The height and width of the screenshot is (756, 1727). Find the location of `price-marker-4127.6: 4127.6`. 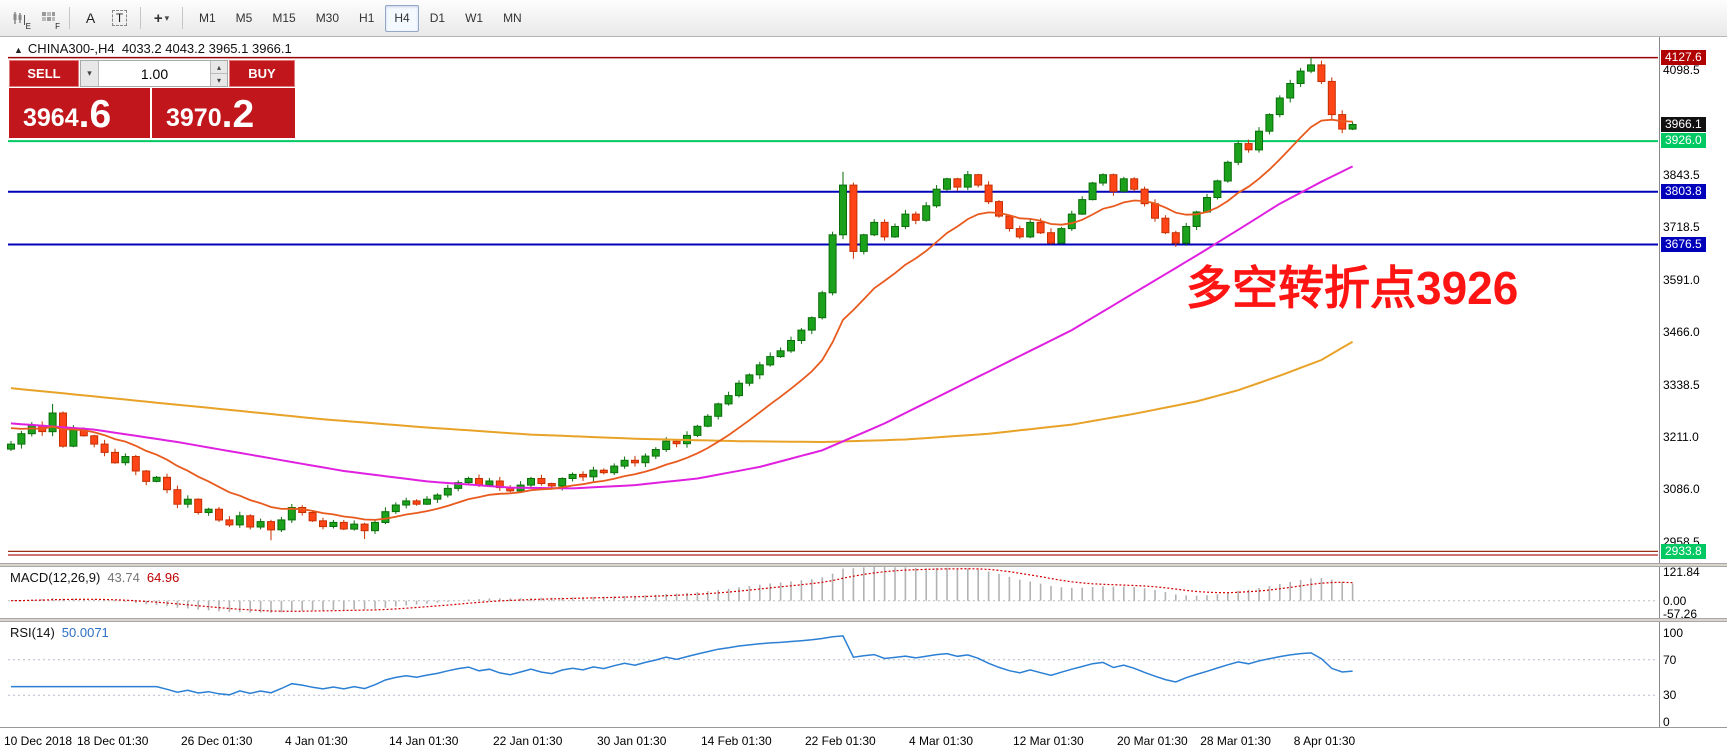

price-marker-4127.6: 4127.6 is located at coordinates (1683, 57).